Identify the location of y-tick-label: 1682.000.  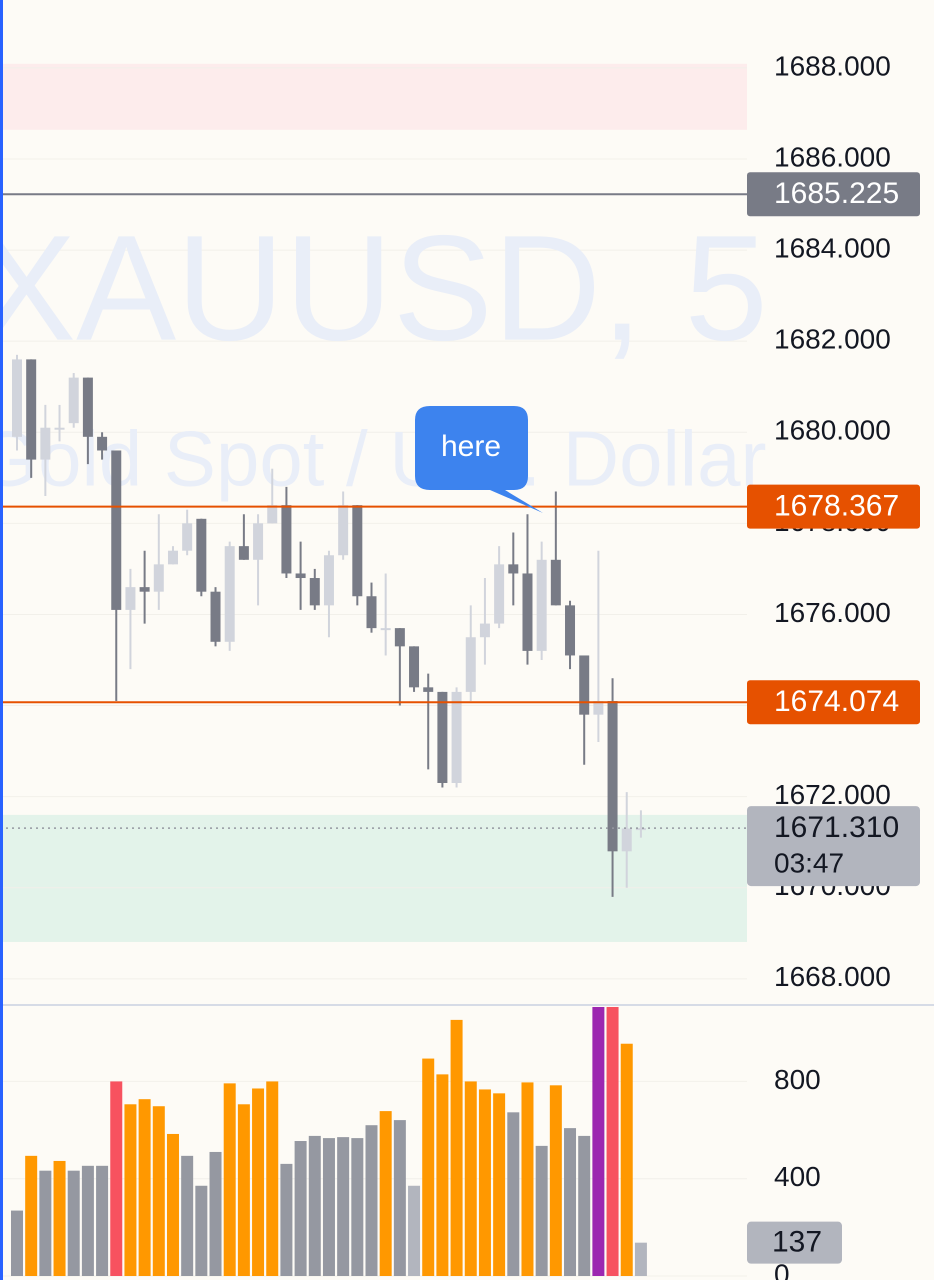
(832, 339).